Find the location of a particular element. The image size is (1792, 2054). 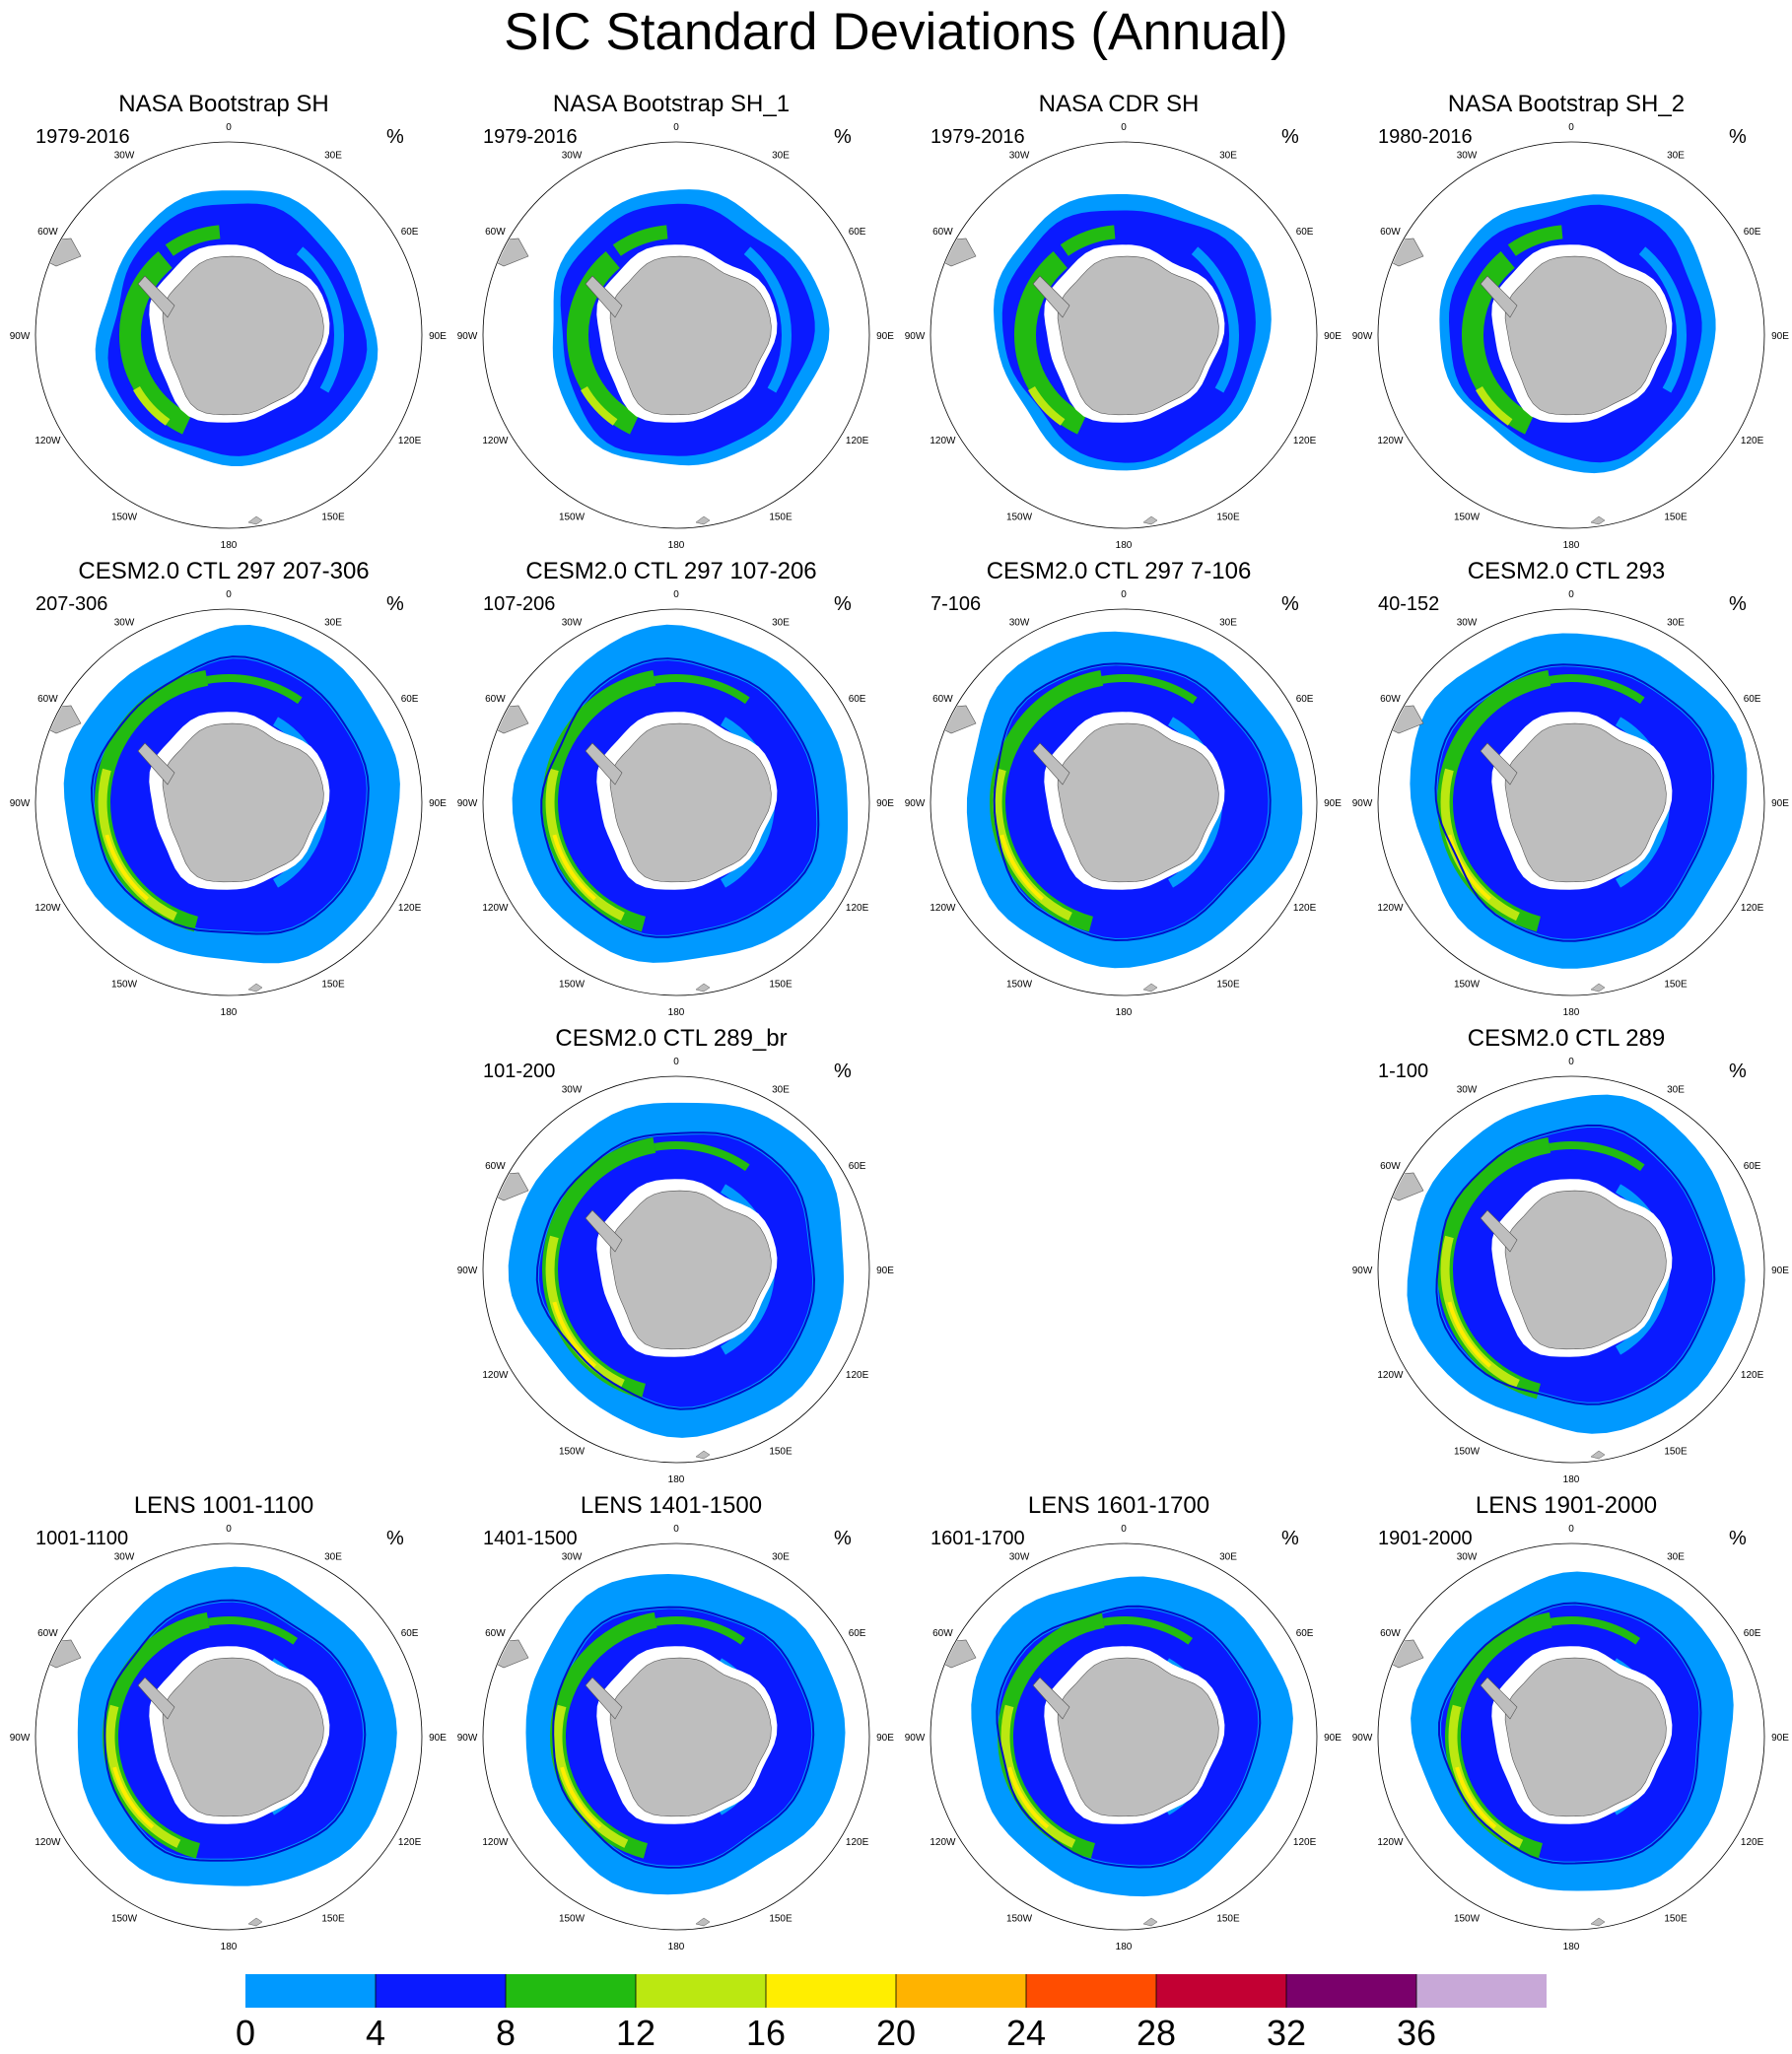

panel-period: 1601-1700 is located at coordinates (977, 1539).